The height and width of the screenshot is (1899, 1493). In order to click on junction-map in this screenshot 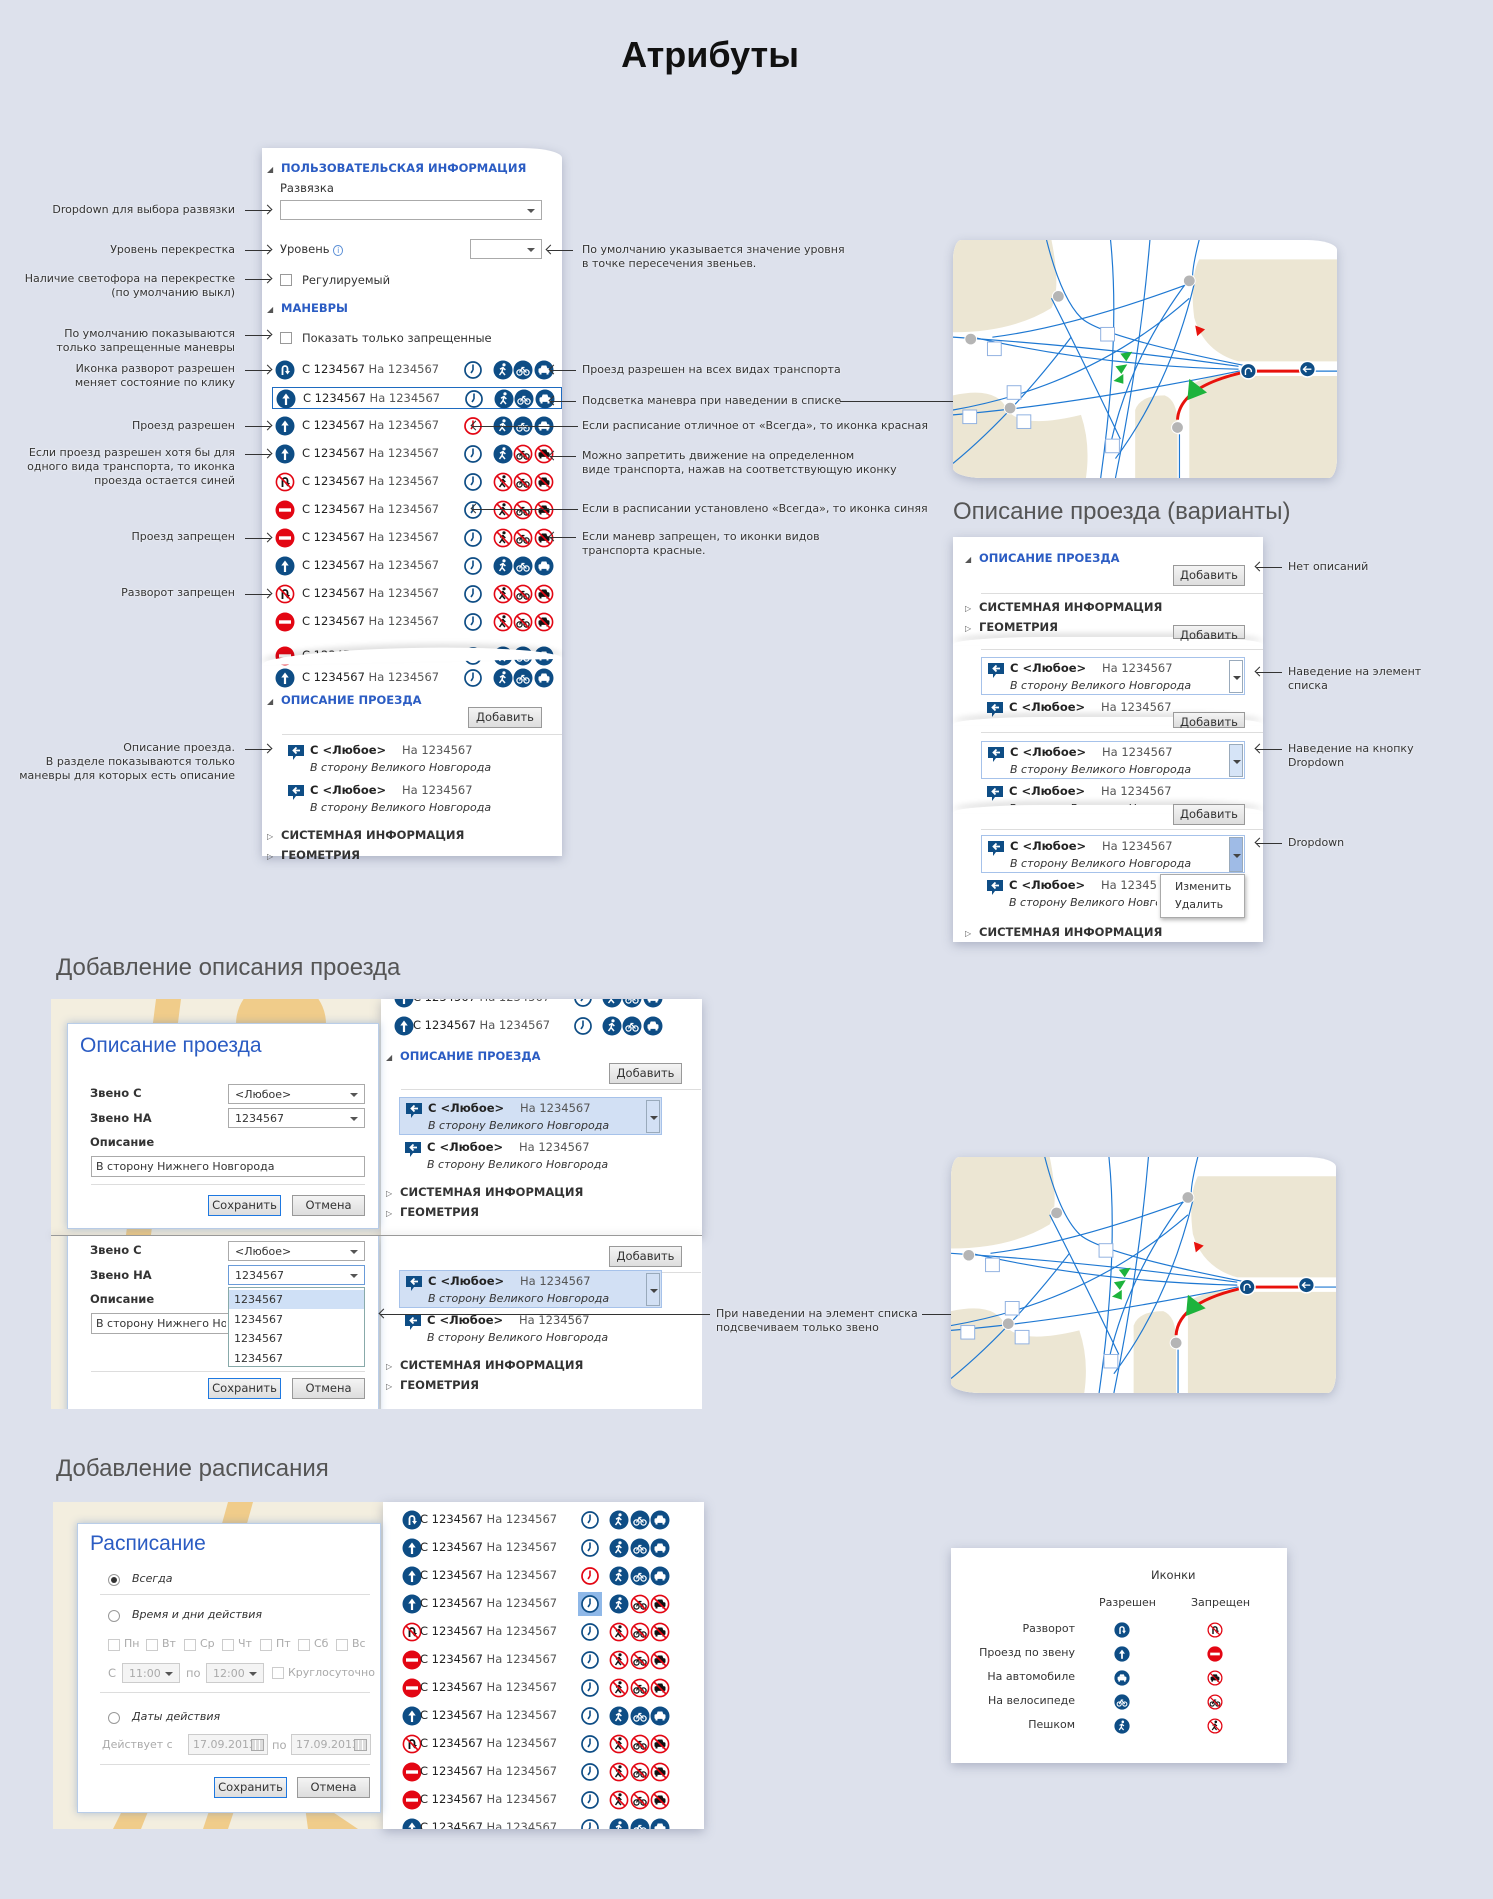, I will do `click(1143, 1275)`.